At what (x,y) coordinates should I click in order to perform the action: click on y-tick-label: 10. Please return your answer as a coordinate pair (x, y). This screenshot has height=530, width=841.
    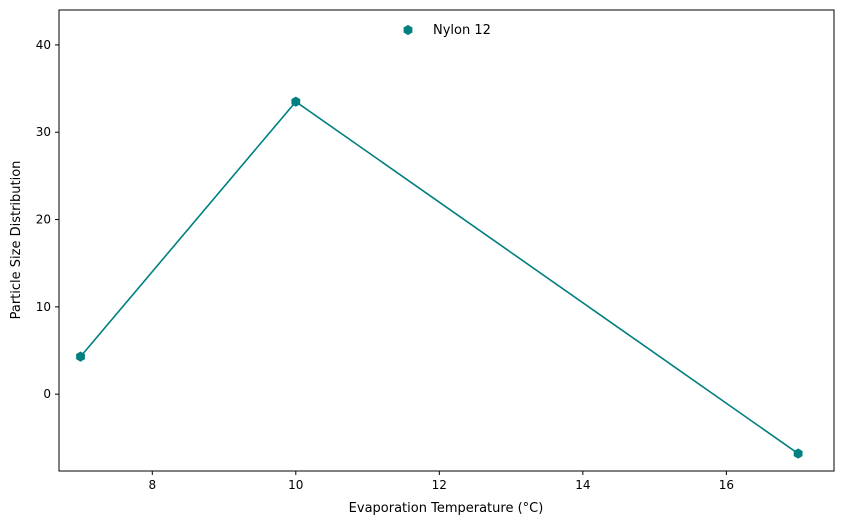
    Looking at the image, I should click on (43, 307).